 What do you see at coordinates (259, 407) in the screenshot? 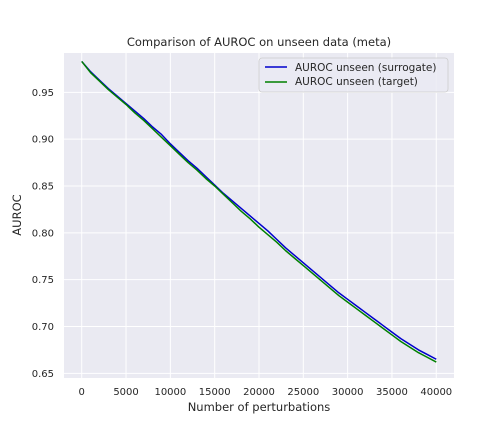
I see `x-axis-label: Number of perturbations` at bounding box center [259, 407].